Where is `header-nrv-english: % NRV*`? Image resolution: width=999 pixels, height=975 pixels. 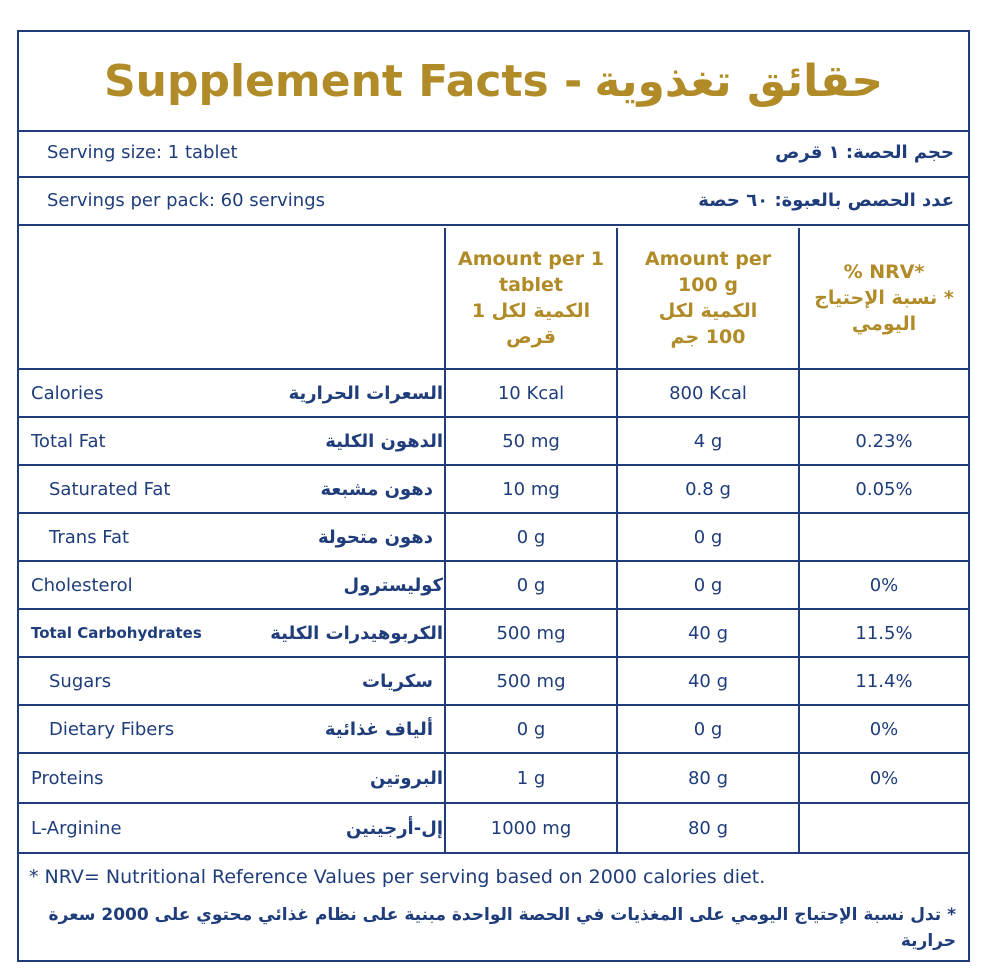 header-nrv-english: % NRV* is located at coordinates (884, 272).